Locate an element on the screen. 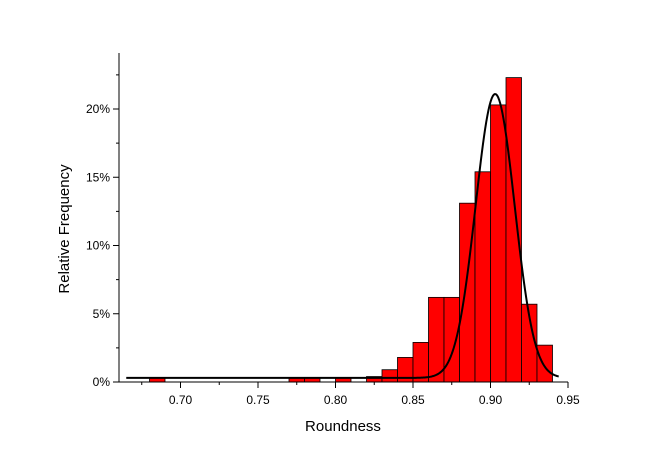  y-tick-label: 20% is located at coordinates (98, 109).